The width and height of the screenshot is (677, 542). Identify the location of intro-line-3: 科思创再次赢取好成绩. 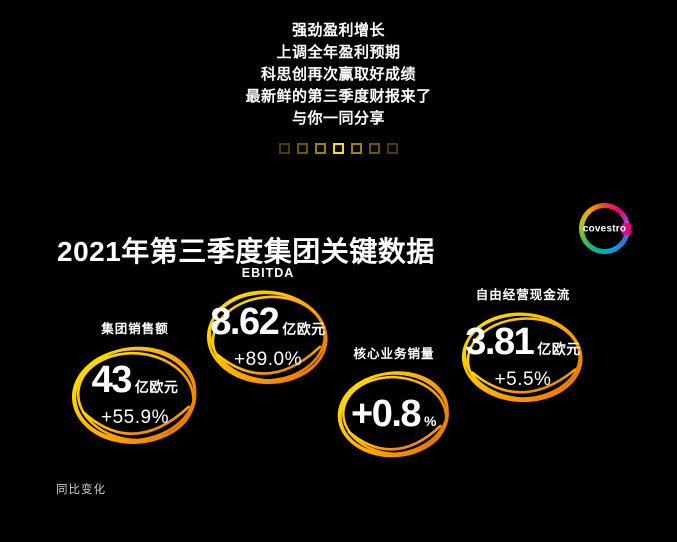
(338, 74).